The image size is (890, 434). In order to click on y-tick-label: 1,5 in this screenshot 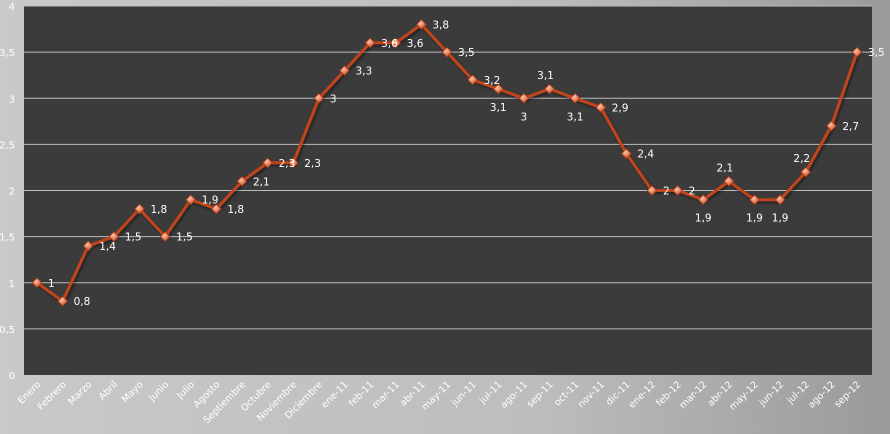, I will do `click(7, 238)`.